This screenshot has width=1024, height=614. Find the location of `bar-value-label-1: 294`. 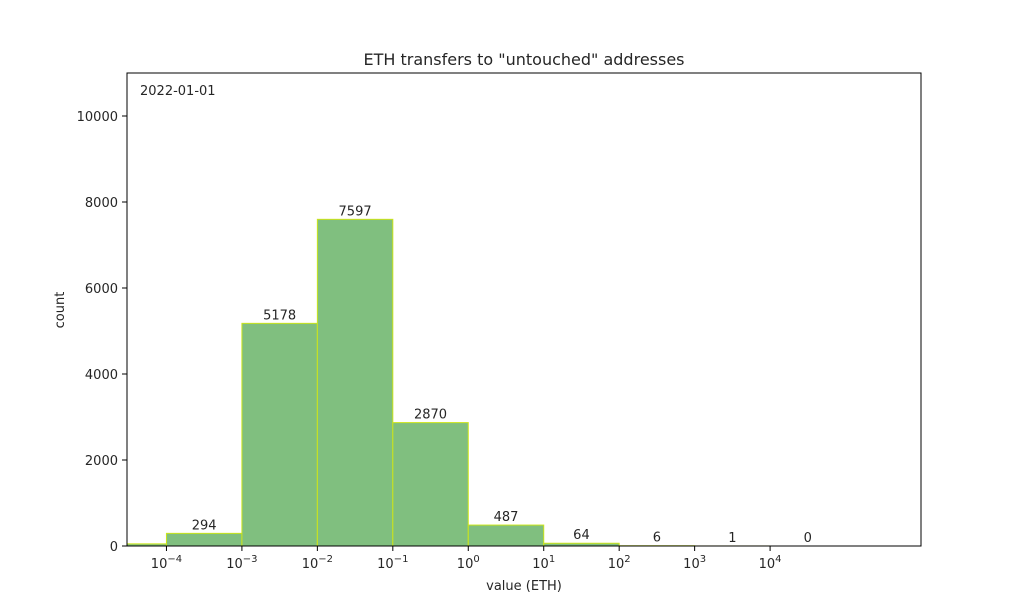

bar-value-label-1: 294 is located at coordinates (204, 525).